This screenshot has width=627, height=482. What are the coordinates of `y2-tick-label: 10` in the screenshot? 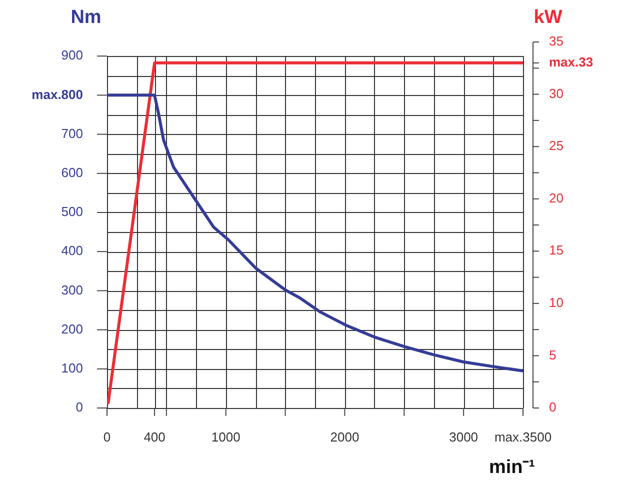 It's located at (556, 302).